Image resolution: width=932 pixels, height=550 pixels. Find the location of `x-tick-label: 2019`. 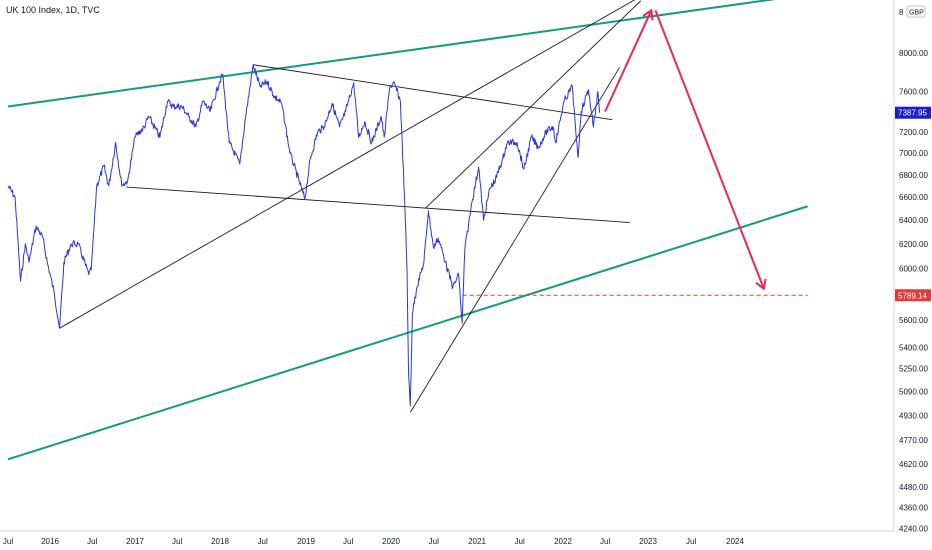

x-tick-label: 2019 is located at coordinates (306, 541).